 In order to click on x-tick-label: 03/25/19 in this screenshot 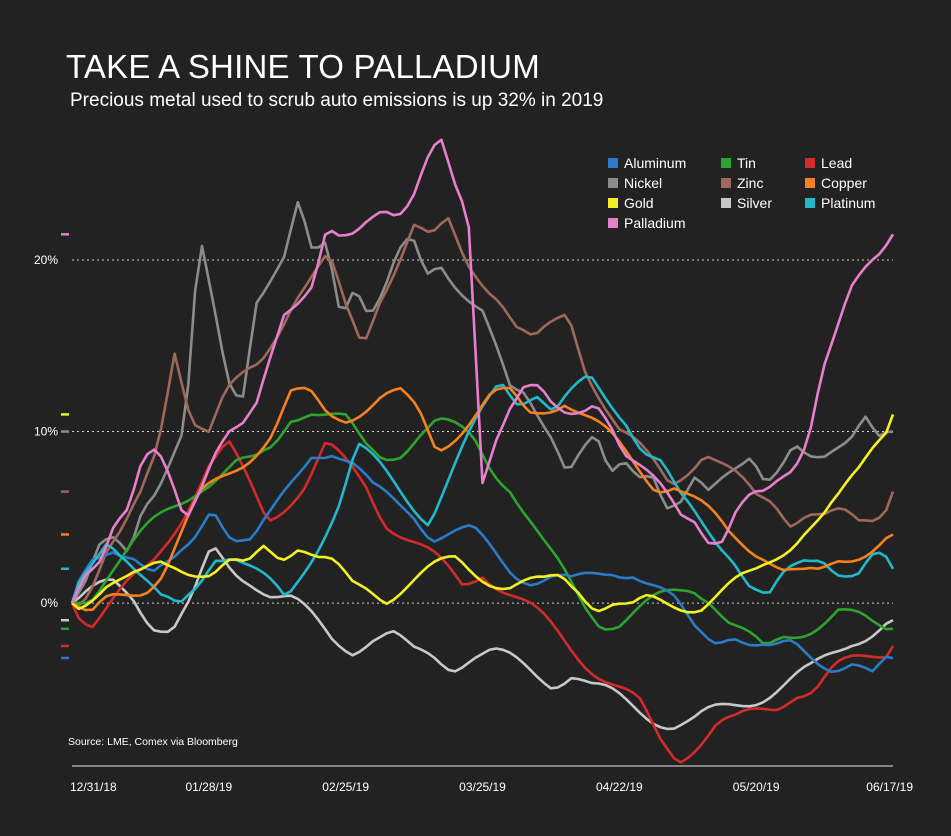, I will do `click(482, 787)`.